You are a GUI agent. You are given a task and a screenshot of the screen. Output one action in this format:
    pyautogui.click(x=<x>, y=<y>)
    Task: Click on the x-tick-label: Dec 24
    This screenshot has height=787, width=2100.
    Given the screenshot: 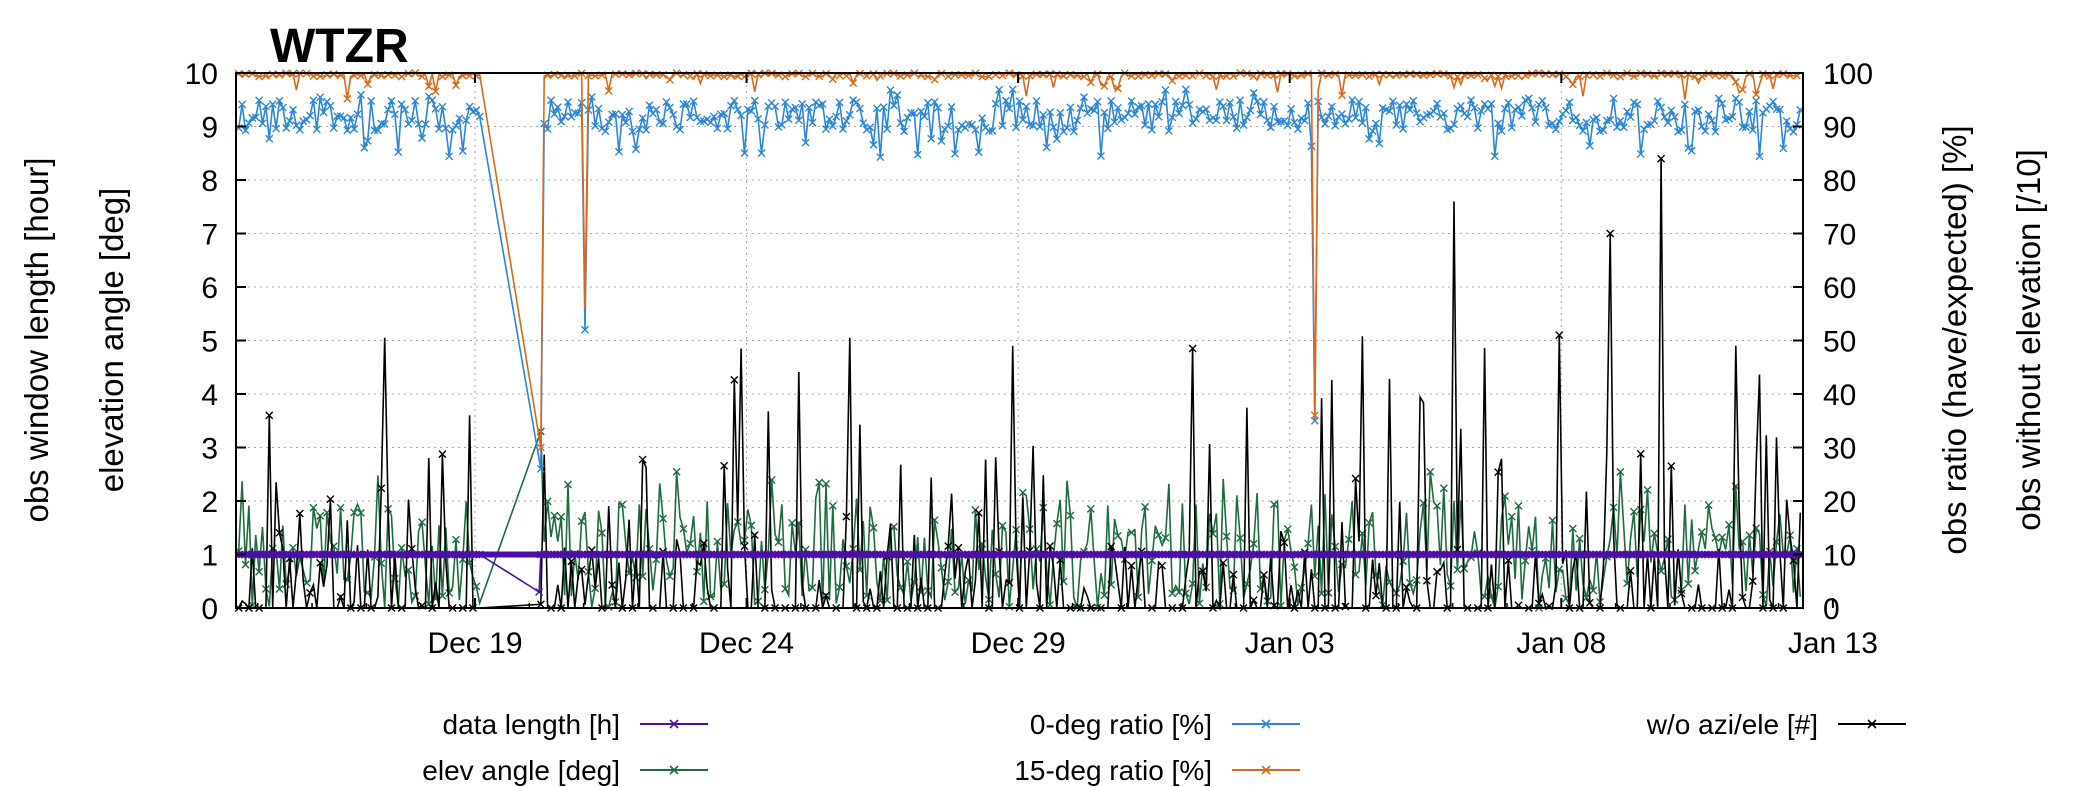 What is the action you would take?
    pyautogui.click(x=746, y=643)
    